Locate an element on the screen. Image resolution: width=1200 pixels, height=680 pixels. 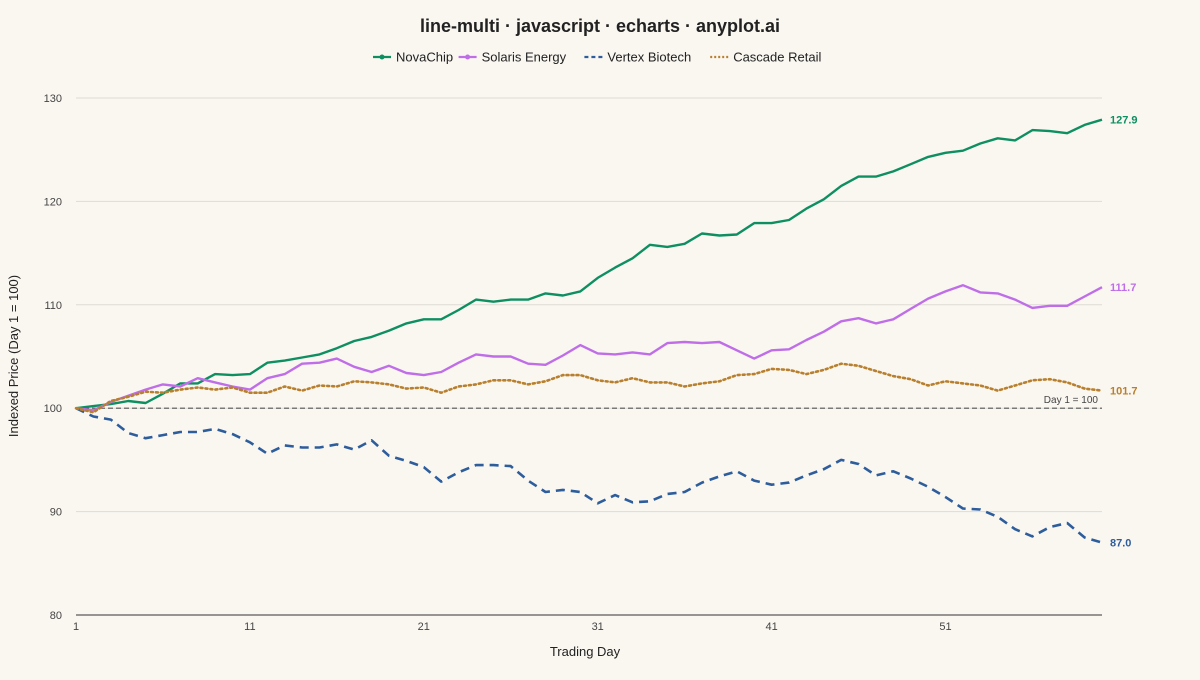
x-tick-label: 51 is located at coordinates (945, 627).